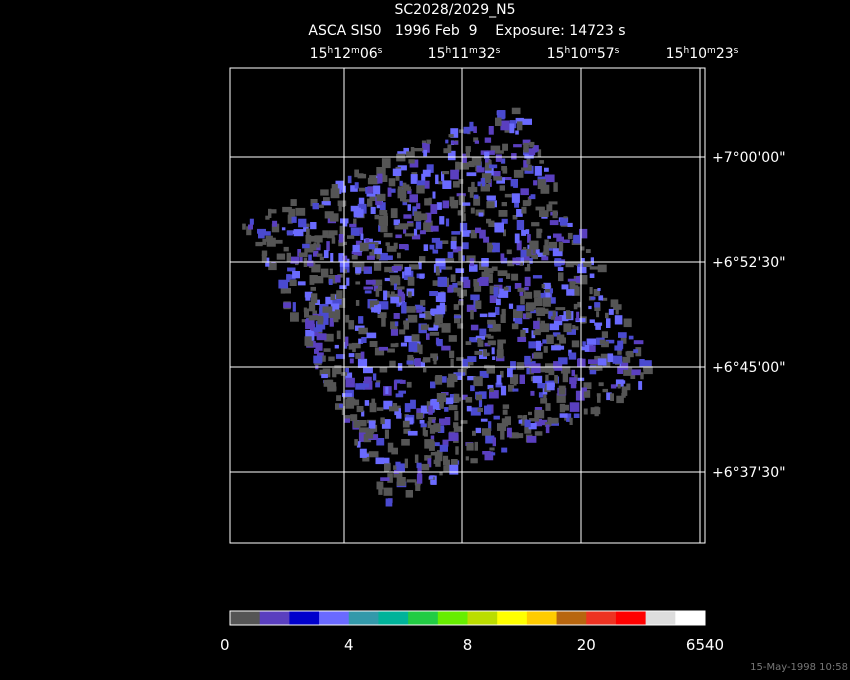 The height and width of the screenshot is (680, 850). I want to click on ra-label-part: 11, so click(460, 54).